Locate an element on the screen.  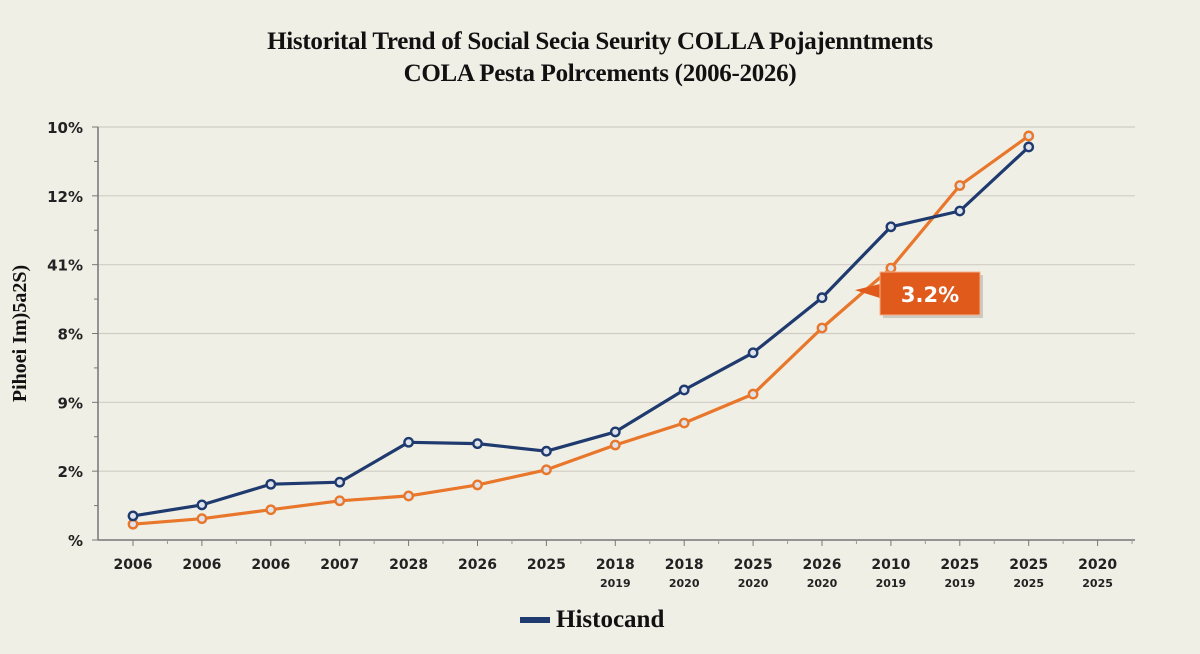
y-tick-label: 2% is located at coordinates (70, 472).